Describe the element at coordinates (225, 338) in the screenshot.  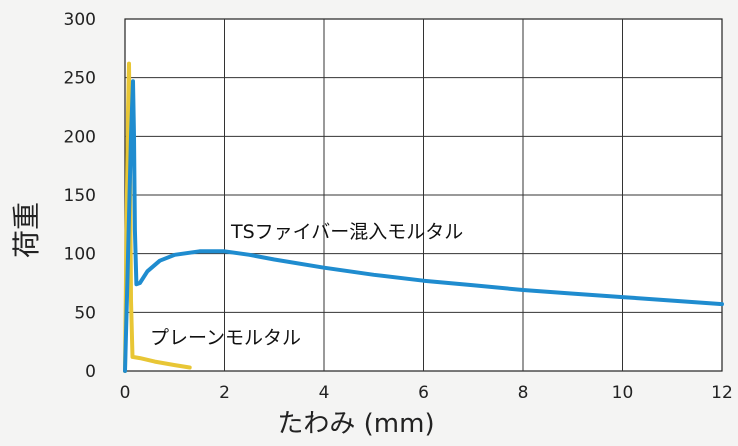
I see `series-label-plain: プレーンモルタル` at that location.